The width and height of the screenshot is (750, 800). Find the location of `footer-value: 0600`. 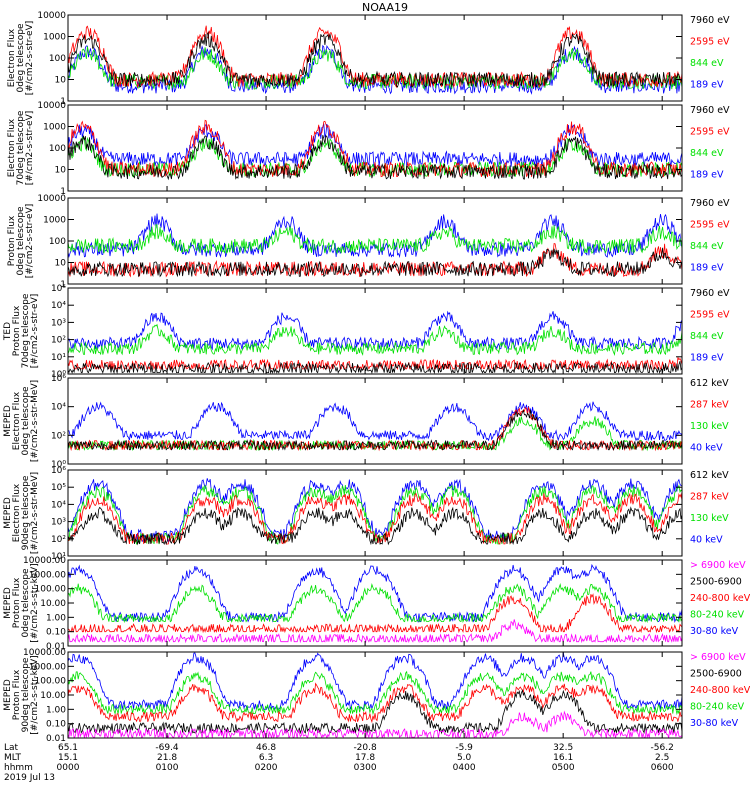

footer-value: 0600 is located at coordinates (662, 768).